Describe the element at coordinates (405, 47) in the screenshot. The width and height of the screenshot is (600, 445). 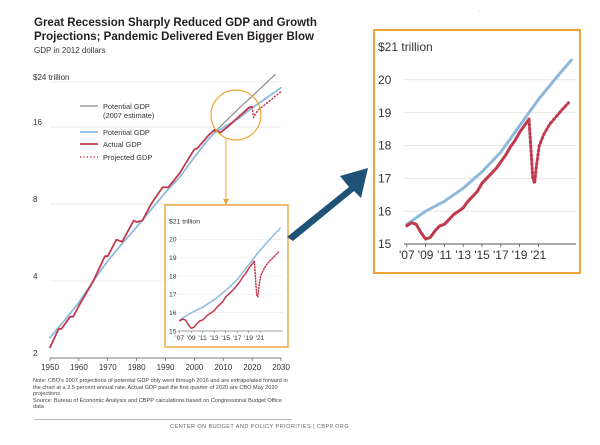
I see `large-inset-y-tick-label: $21 trillion` at that location.